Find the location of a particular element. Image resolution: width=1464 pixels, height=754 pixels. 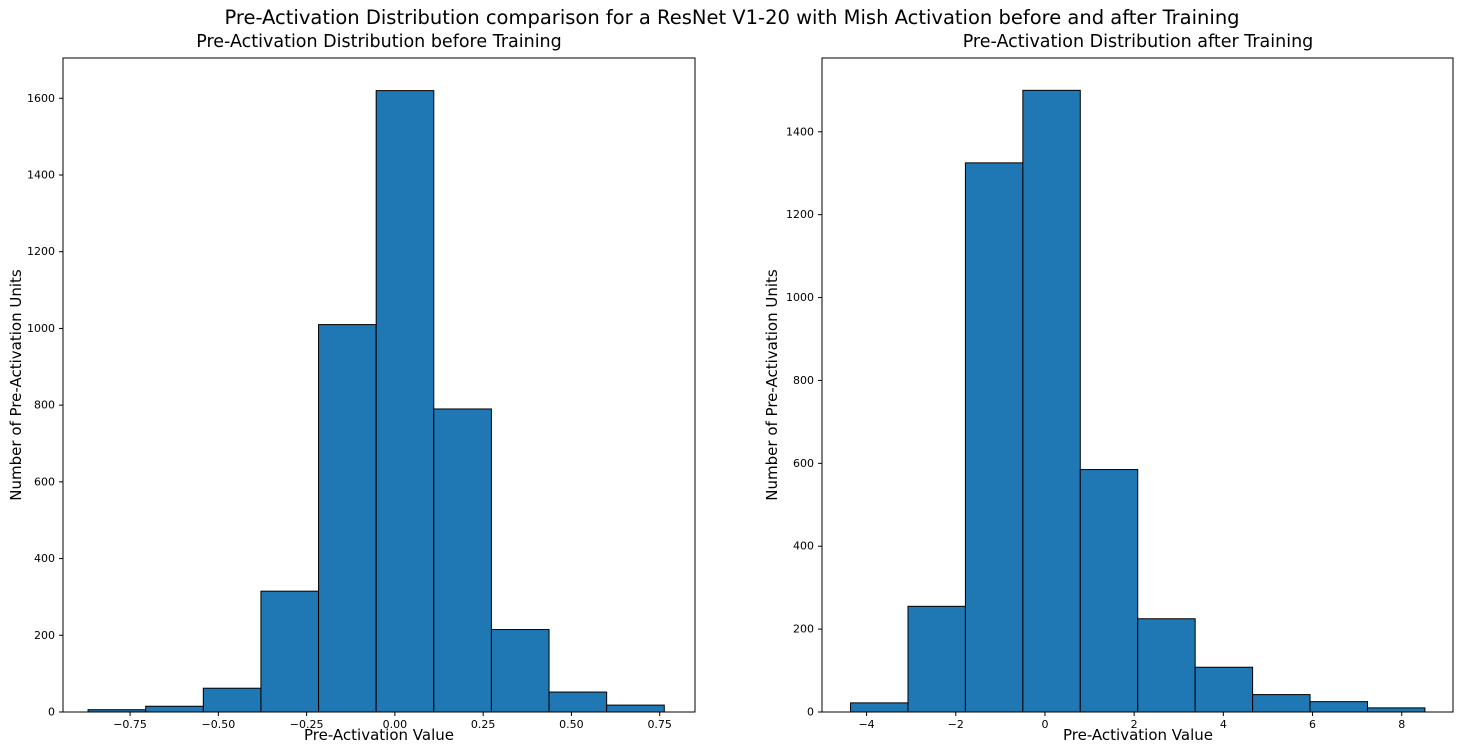

left-y-tick-label: 200 is located at coordinates (44, 635).